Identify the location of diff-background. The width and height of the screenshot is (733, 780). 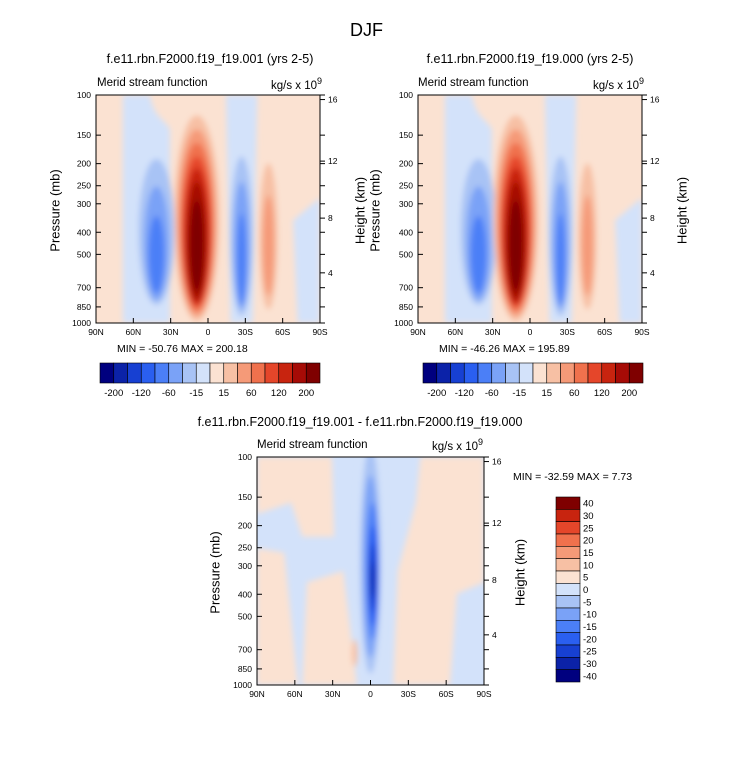
(370, 571).